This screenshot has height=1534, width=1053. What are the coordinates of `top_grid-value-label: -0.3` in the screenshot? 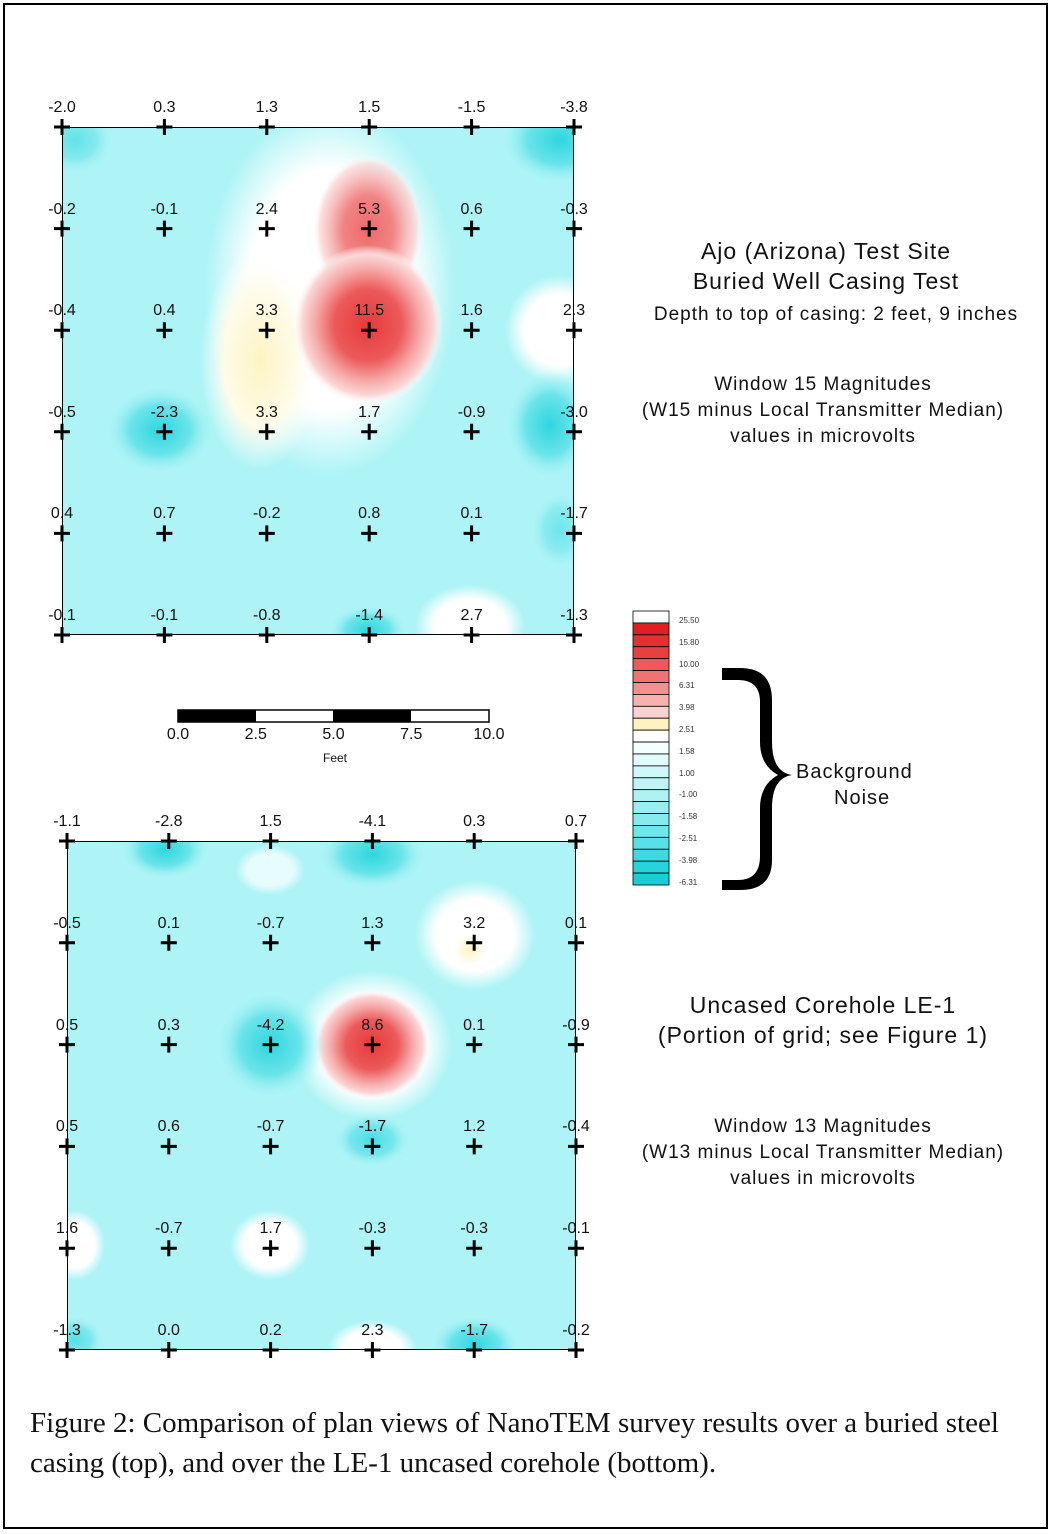 It's located at (574, 209).